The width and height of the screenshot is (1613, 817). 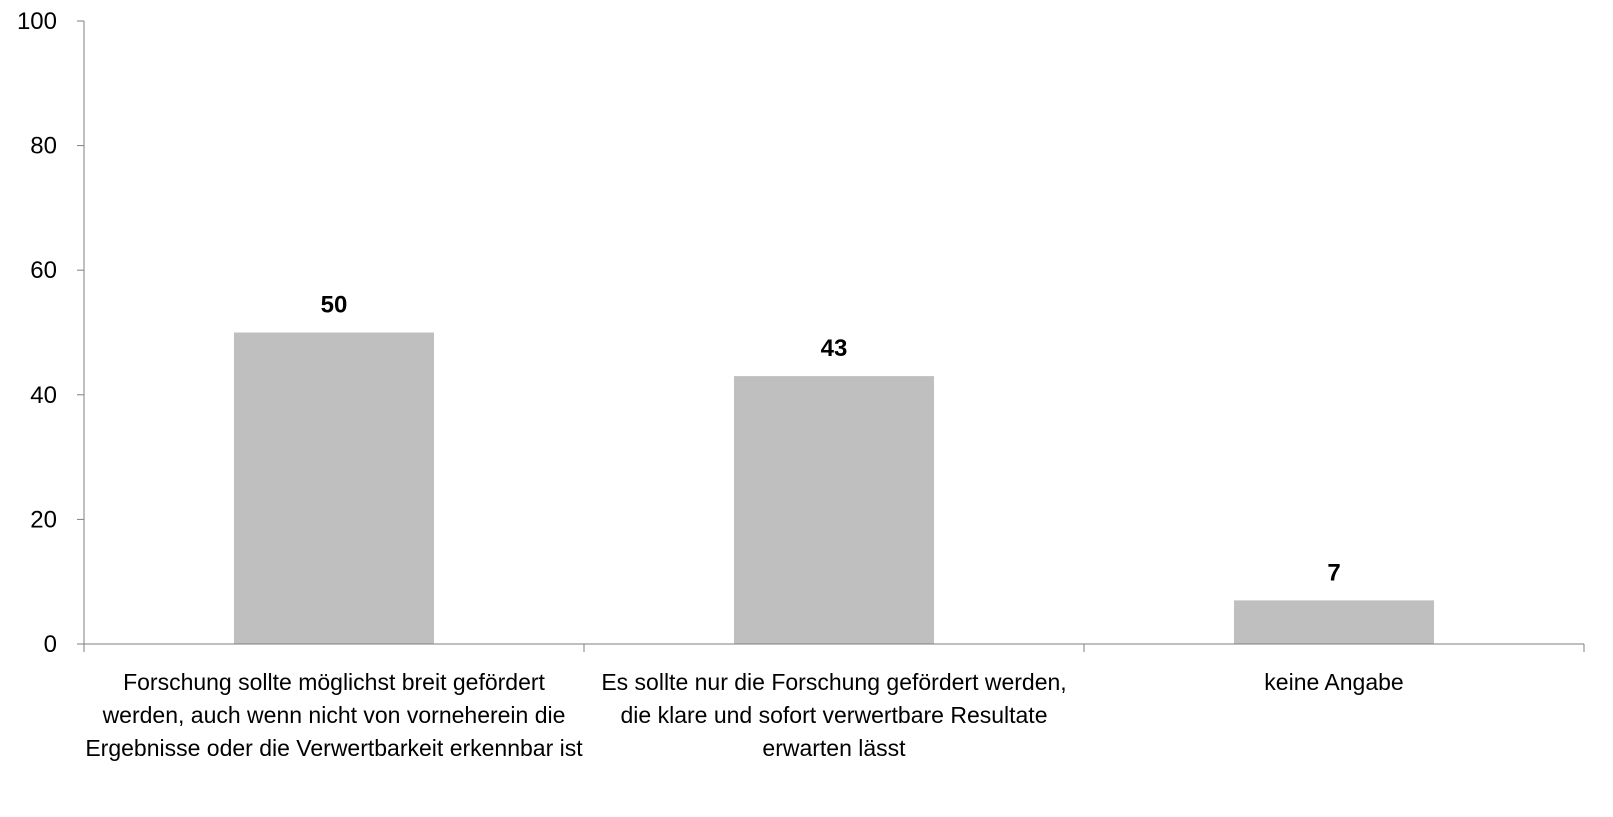 I want to click on y-tick-label: 60, so click(x=43, y=270).